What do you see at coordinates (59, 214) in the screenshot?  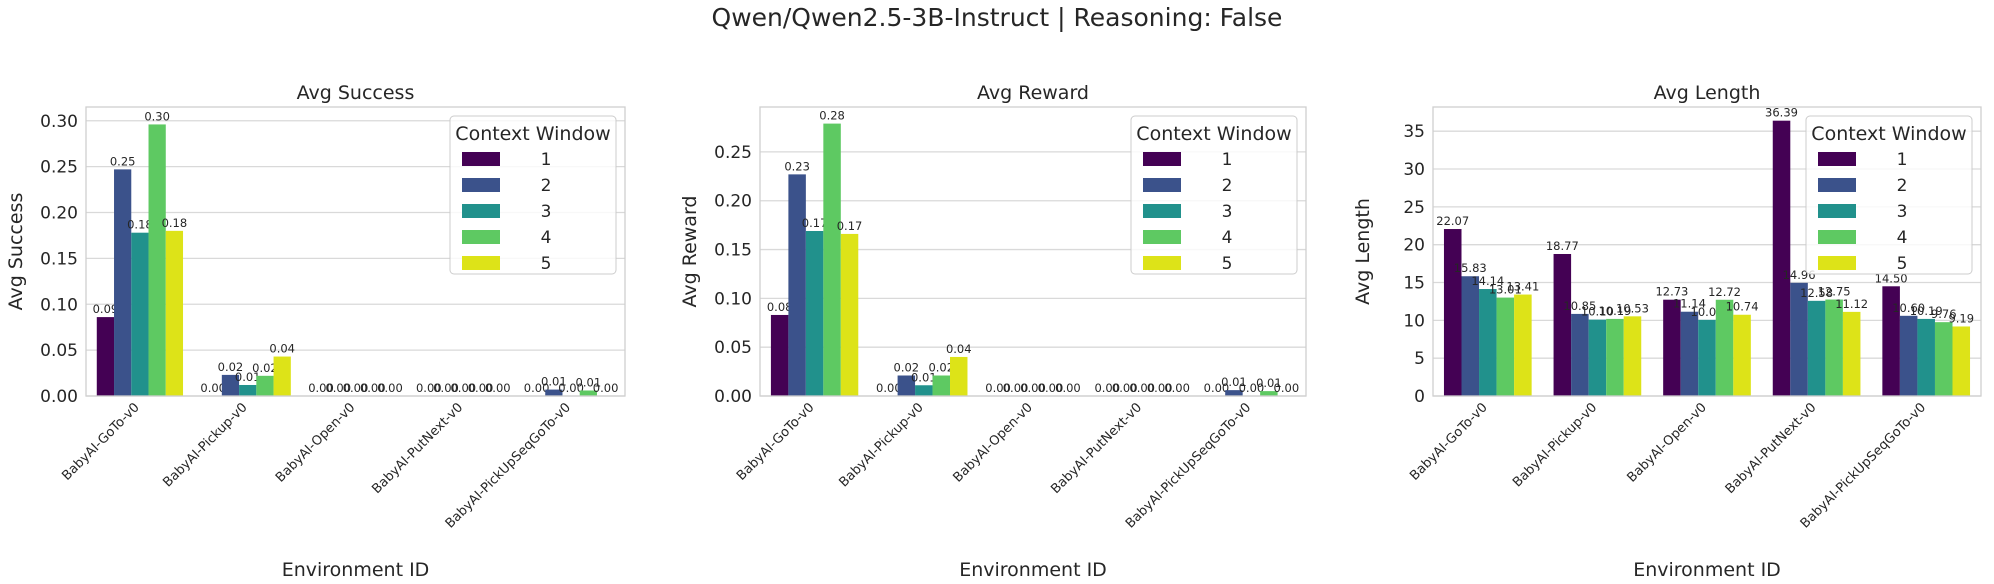 I see `y-tick-label: 0.20` at bounding box center [59, 214].